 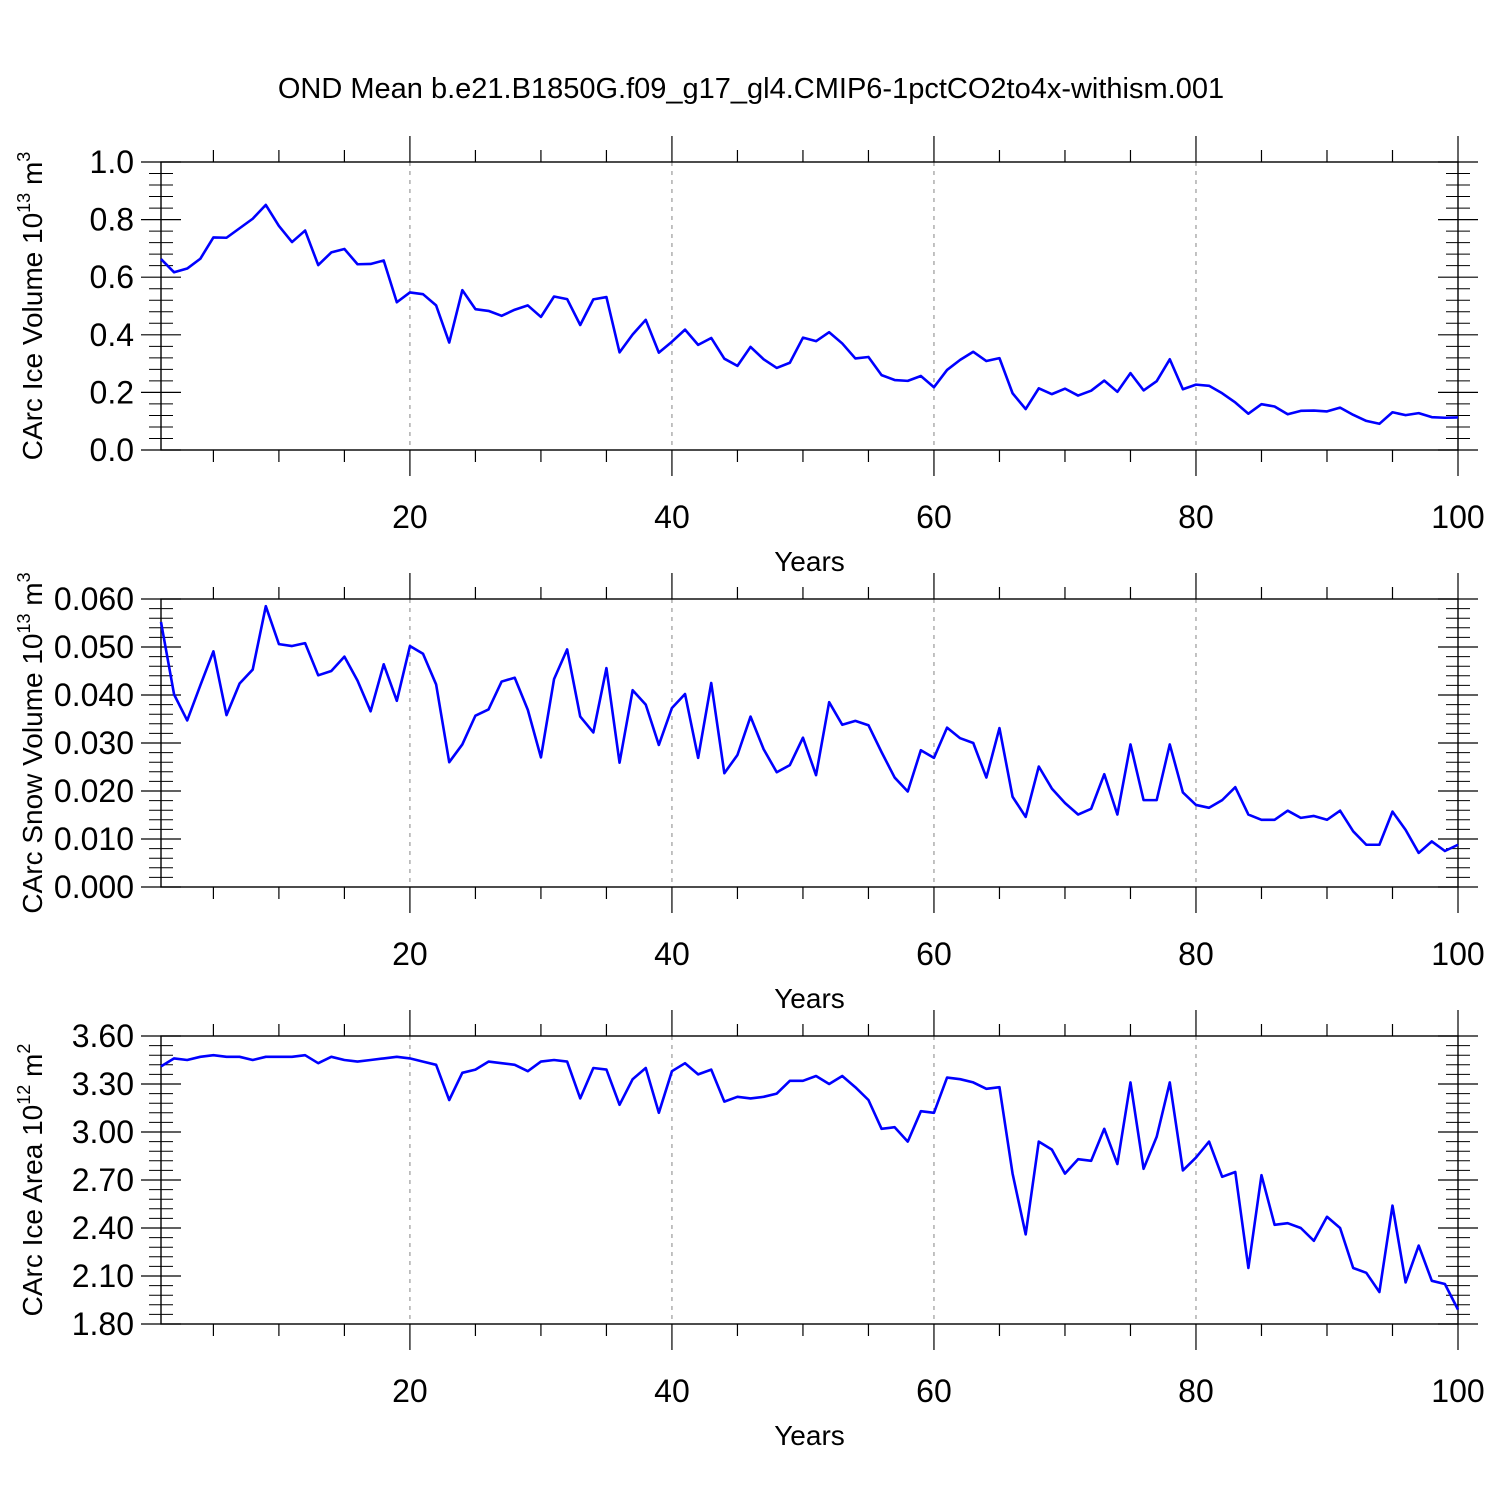 I want to click on ice-area-y-tick-label: 2.40, so click(x=103, y=1228).